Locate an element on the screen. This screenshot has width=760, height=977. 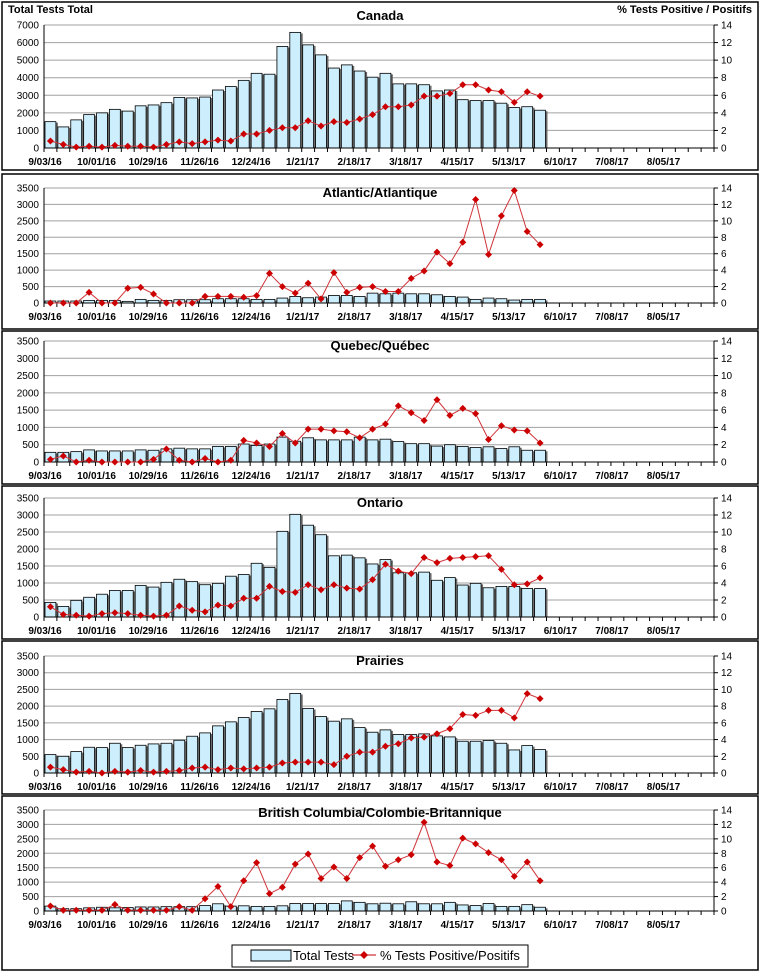
x-tick-label: 10/29/16 is located at coordinates (148, 476).